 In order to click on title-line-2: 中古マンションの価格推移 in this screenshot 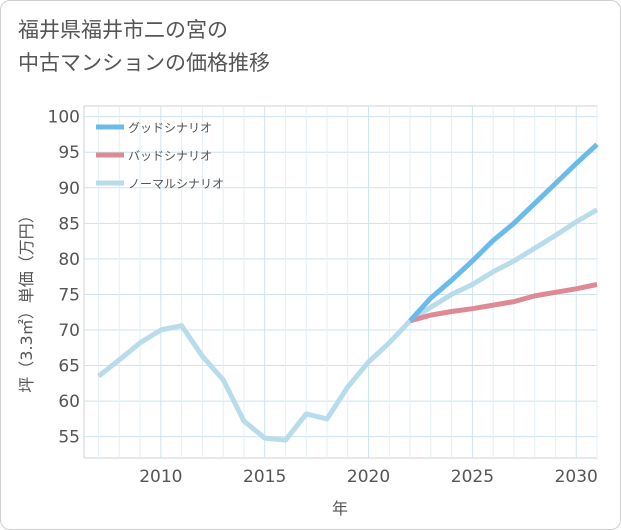, I will do `click(144, 63)`.